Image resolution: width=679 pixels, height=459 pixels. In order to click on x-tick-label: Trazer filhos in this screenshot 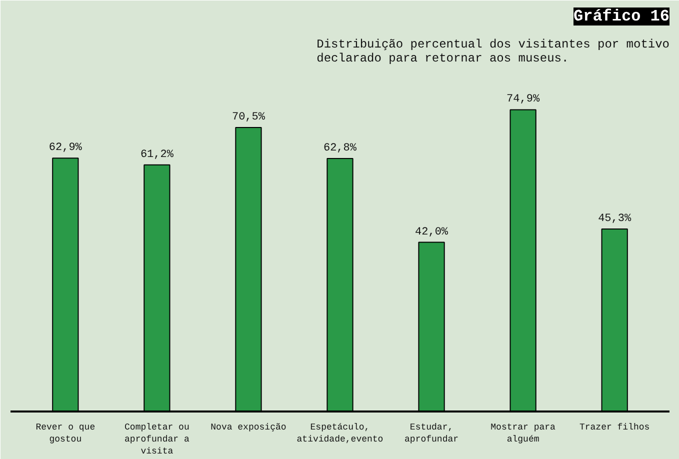, I will do `click(614, 427)`.